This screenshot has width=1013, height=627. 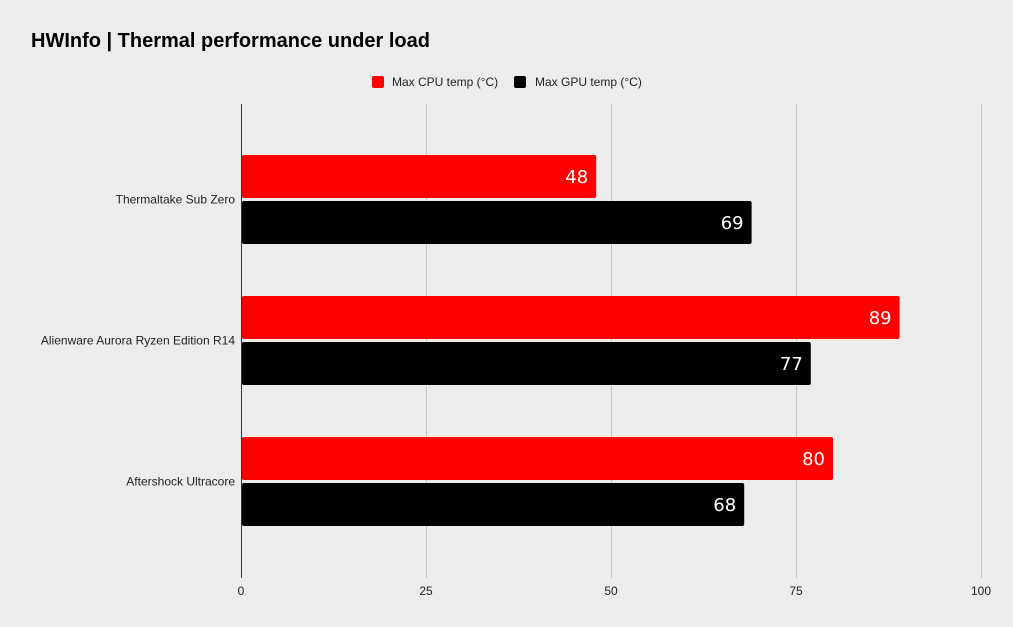 What do you see at coordinates (180, 482) in the screenshot?
I see `category-label-2: Aftershock Ultracore` at bounding box center [180, 482].